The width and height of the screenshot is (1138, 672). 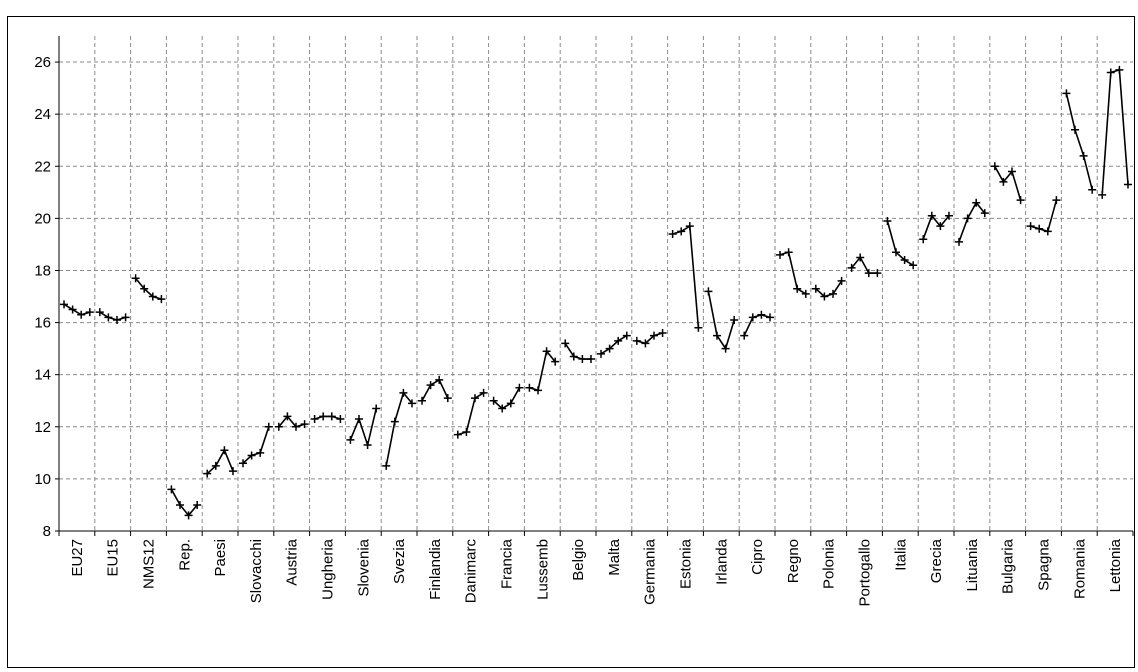 What do you see at coordinates (757, 557) in the screenshot?
I see `x-tick-label: Cipro` at bounding box center [757, 557].